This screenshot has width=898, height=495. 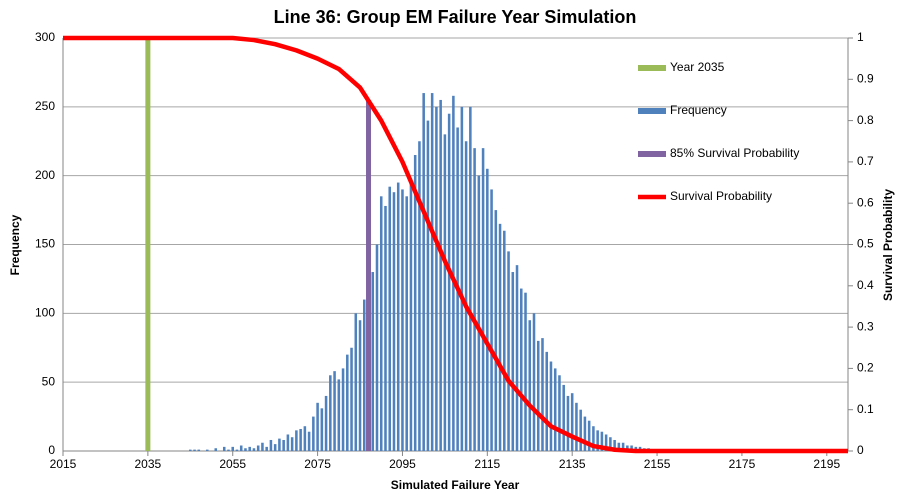 What do you see at coordinates (734, 153) in the screenshot?
I see `legend-label: 85% Survival Probability` at bounding box center [734, 153].